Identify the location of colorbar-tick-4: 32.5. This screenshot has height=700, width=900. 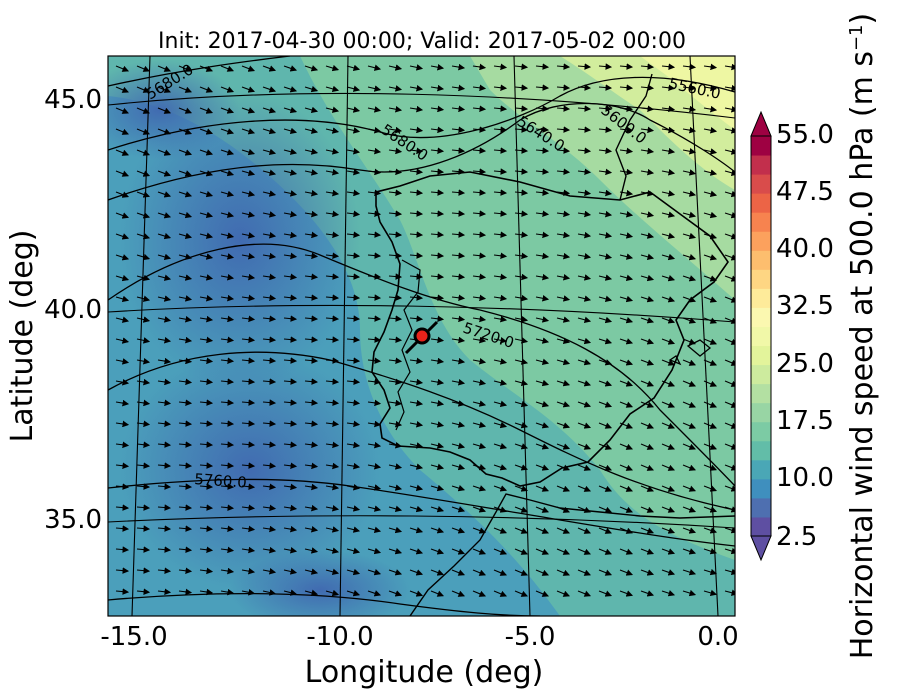
(805, 306).